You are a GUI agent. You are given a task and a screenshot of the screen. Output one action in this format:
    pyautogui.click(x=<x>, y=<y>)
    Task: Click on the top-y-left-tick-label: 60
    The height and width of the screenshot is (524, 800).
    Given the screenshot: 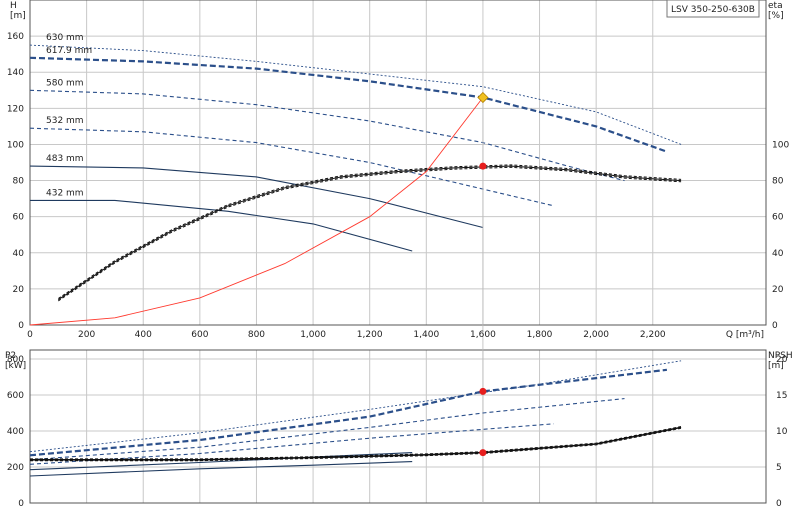 What is the action you would take?
    pyautogui.click(x=19, y=218)
    